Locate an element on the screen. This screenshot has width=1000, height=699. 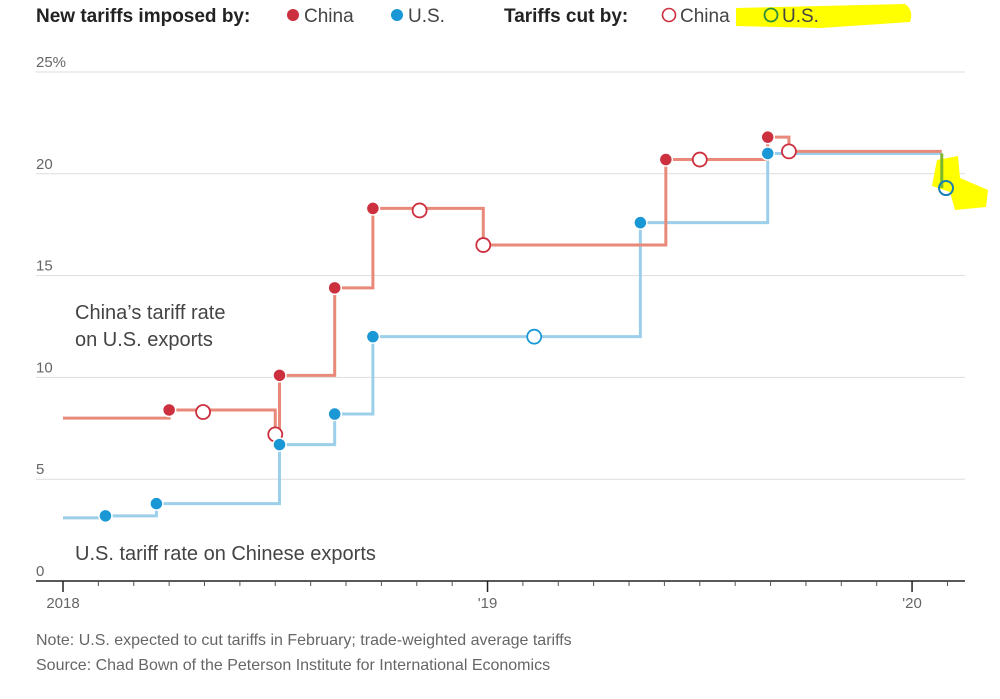
legend-imposed-title: New tariffs imposed by: is located at coordinates (143, 16).